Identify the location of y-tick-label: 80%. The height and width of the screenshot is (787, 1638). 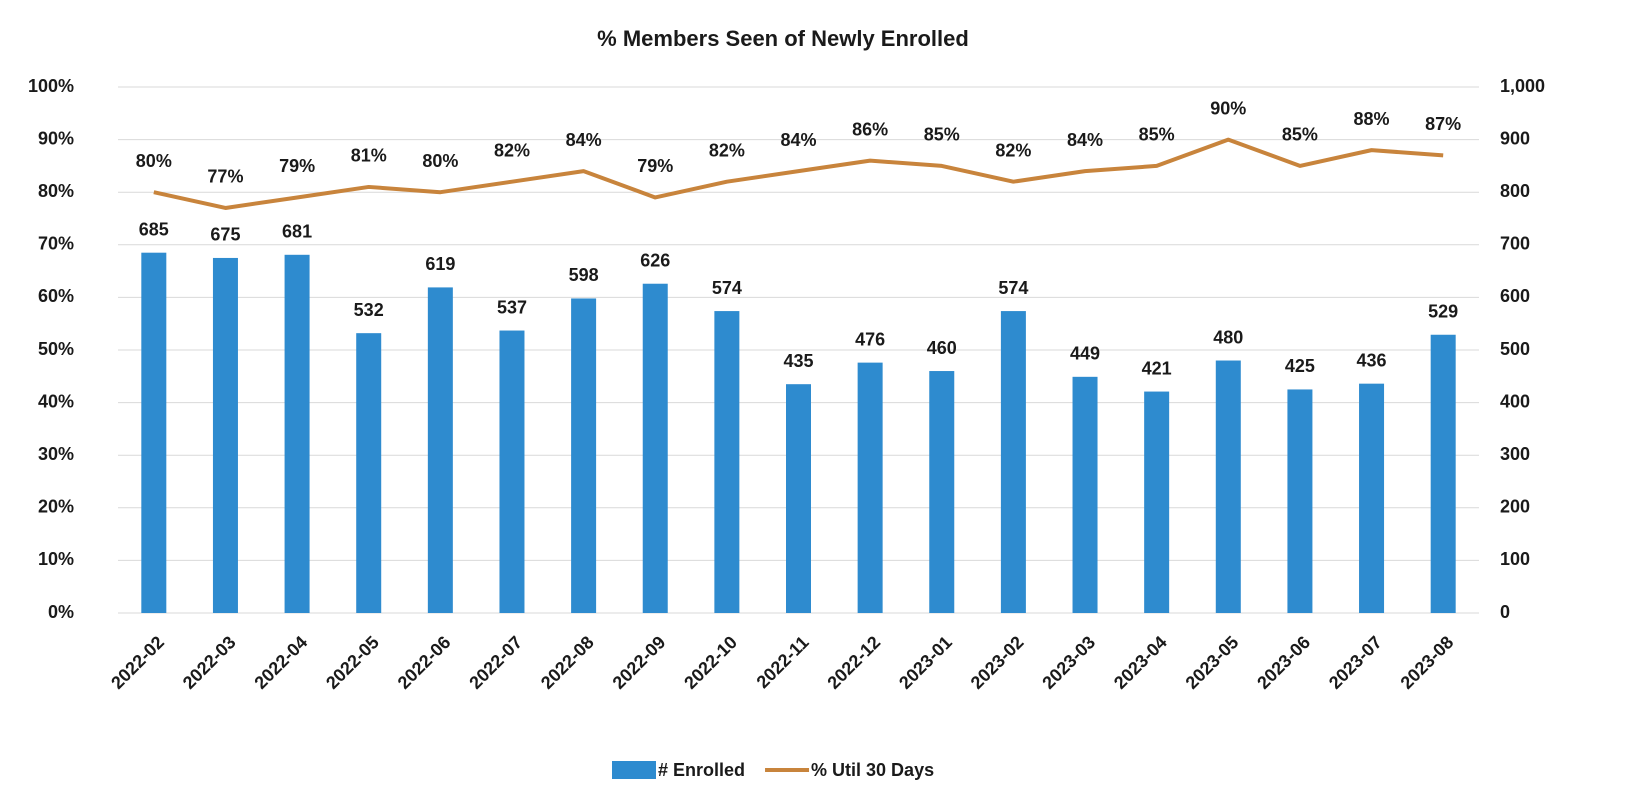
(56, 191).